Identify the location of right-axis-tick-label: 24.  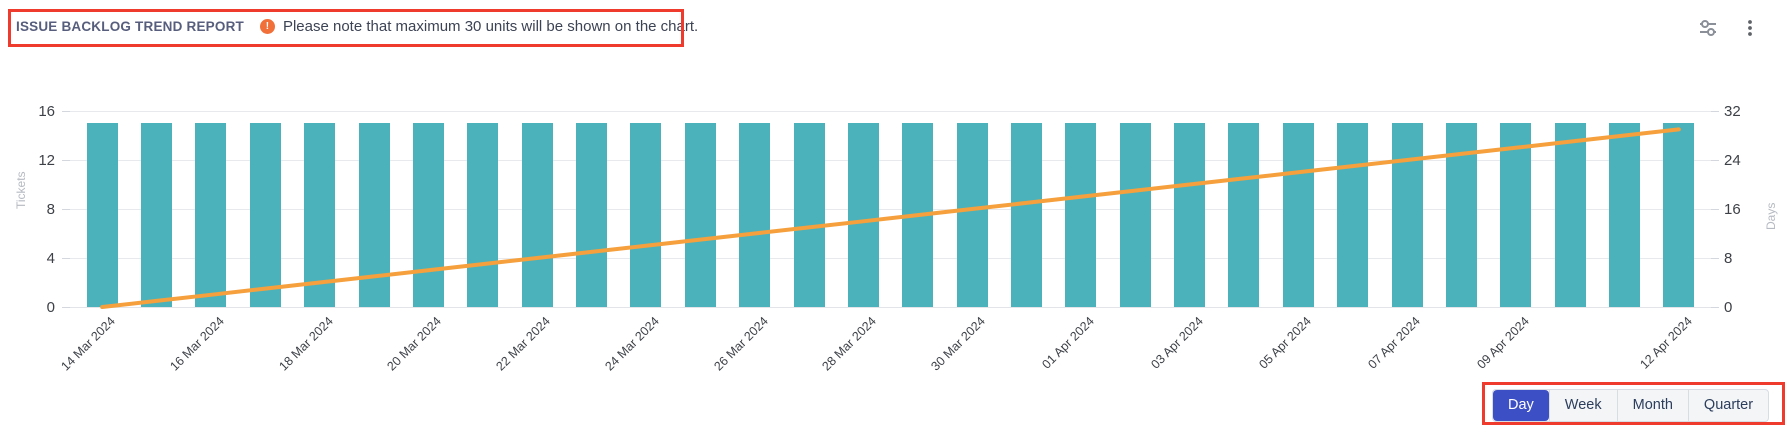
(1732, 160).